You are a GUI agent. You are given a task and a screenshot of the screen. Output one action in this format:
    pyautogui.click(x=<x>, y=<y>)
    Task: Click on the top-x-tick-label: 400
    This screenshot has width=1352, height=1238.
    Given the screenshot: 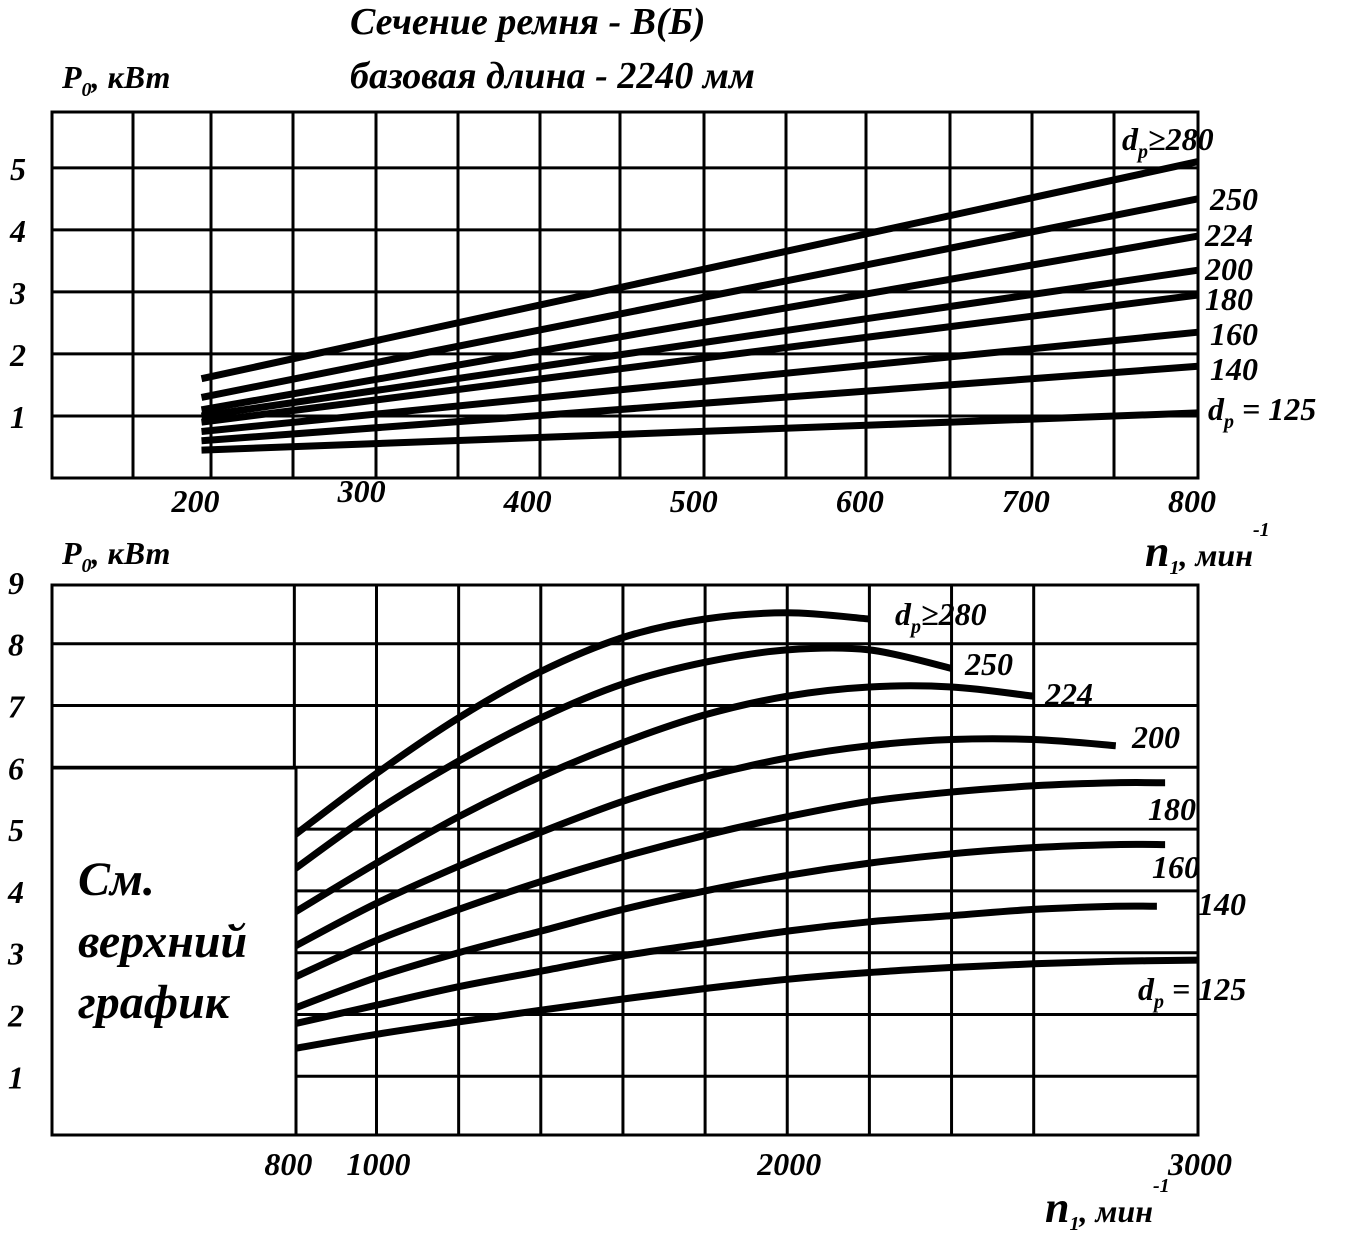 What is the action you would take?
    pyautogui.click(x=527, y=501)
    